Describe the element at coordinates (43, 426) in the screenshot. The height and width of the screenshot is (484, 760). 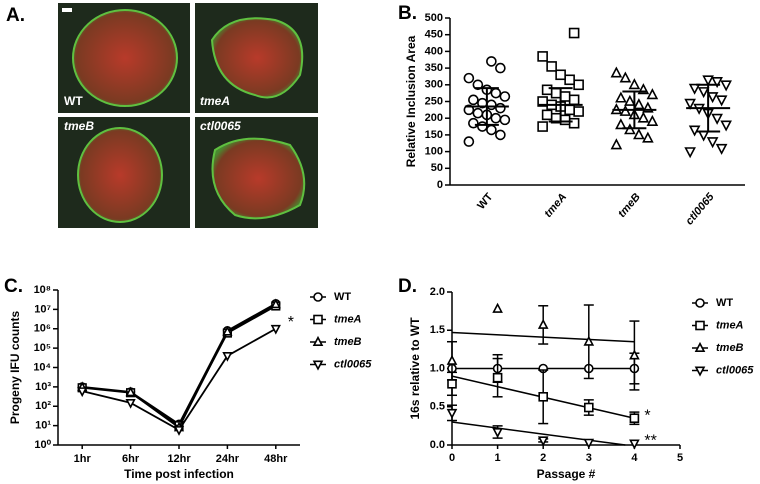
I see `y-tick-label: 10¹` at that location.